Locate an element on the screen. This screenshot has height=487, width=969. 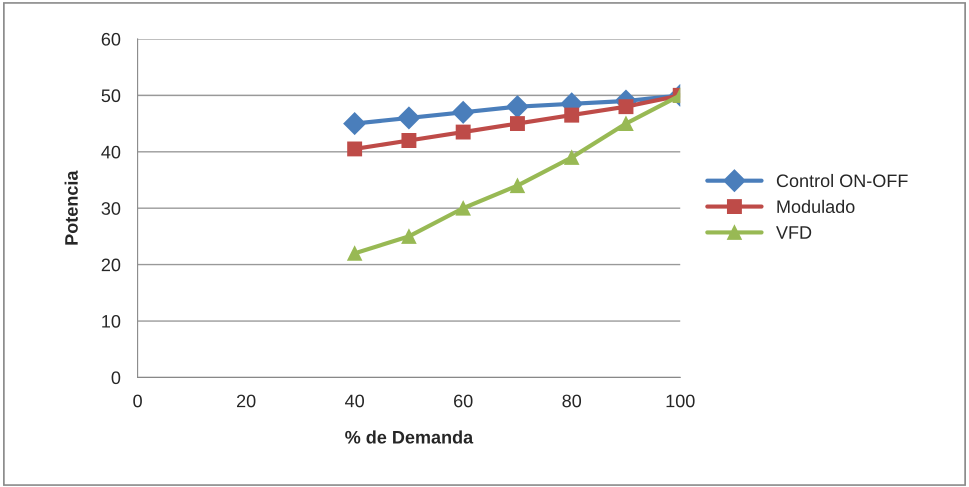
legend-label: Control ON-OFF is located at coordinates (842, 181).